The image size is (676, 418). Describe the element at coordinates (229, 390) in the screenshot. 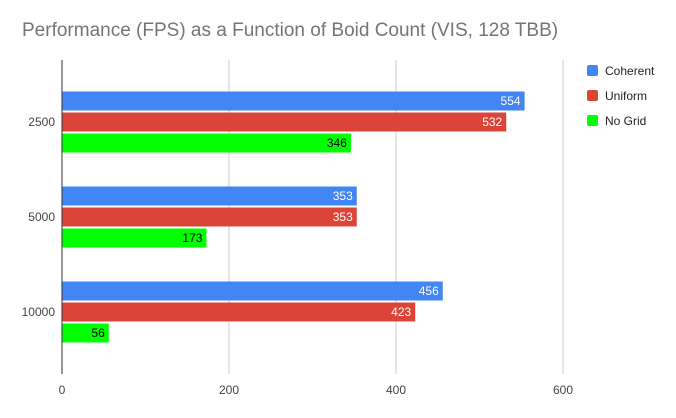

I see `x-tick-label: 200` at that location.